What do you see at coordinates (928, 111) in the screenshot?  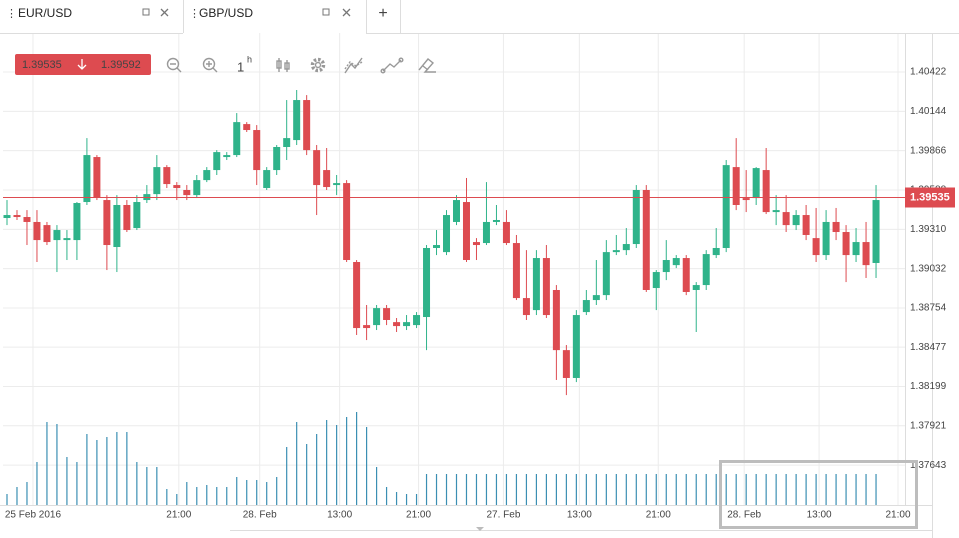 I see `y-tick-label: 1.40144` at bounding box center [928, 111].